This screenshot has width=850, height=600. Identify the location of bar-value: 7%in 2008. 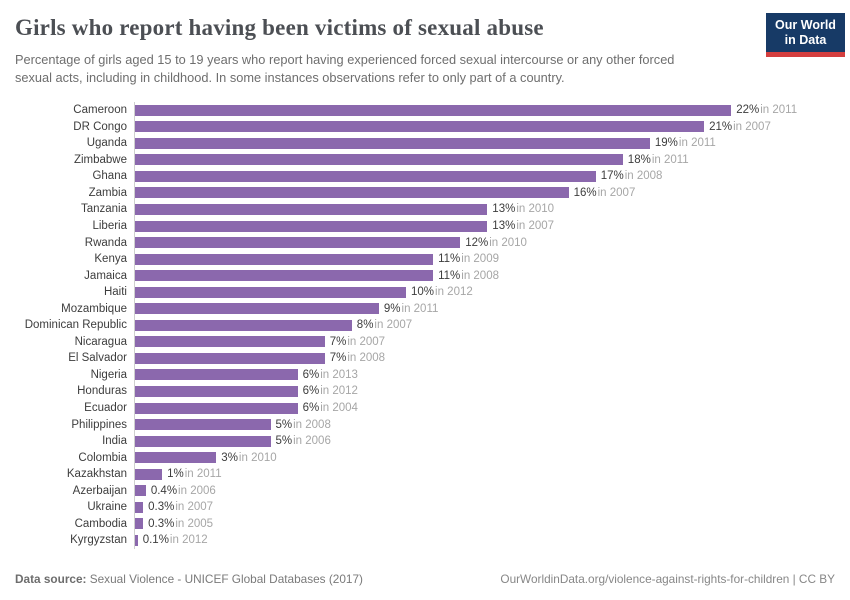
(357, 358).